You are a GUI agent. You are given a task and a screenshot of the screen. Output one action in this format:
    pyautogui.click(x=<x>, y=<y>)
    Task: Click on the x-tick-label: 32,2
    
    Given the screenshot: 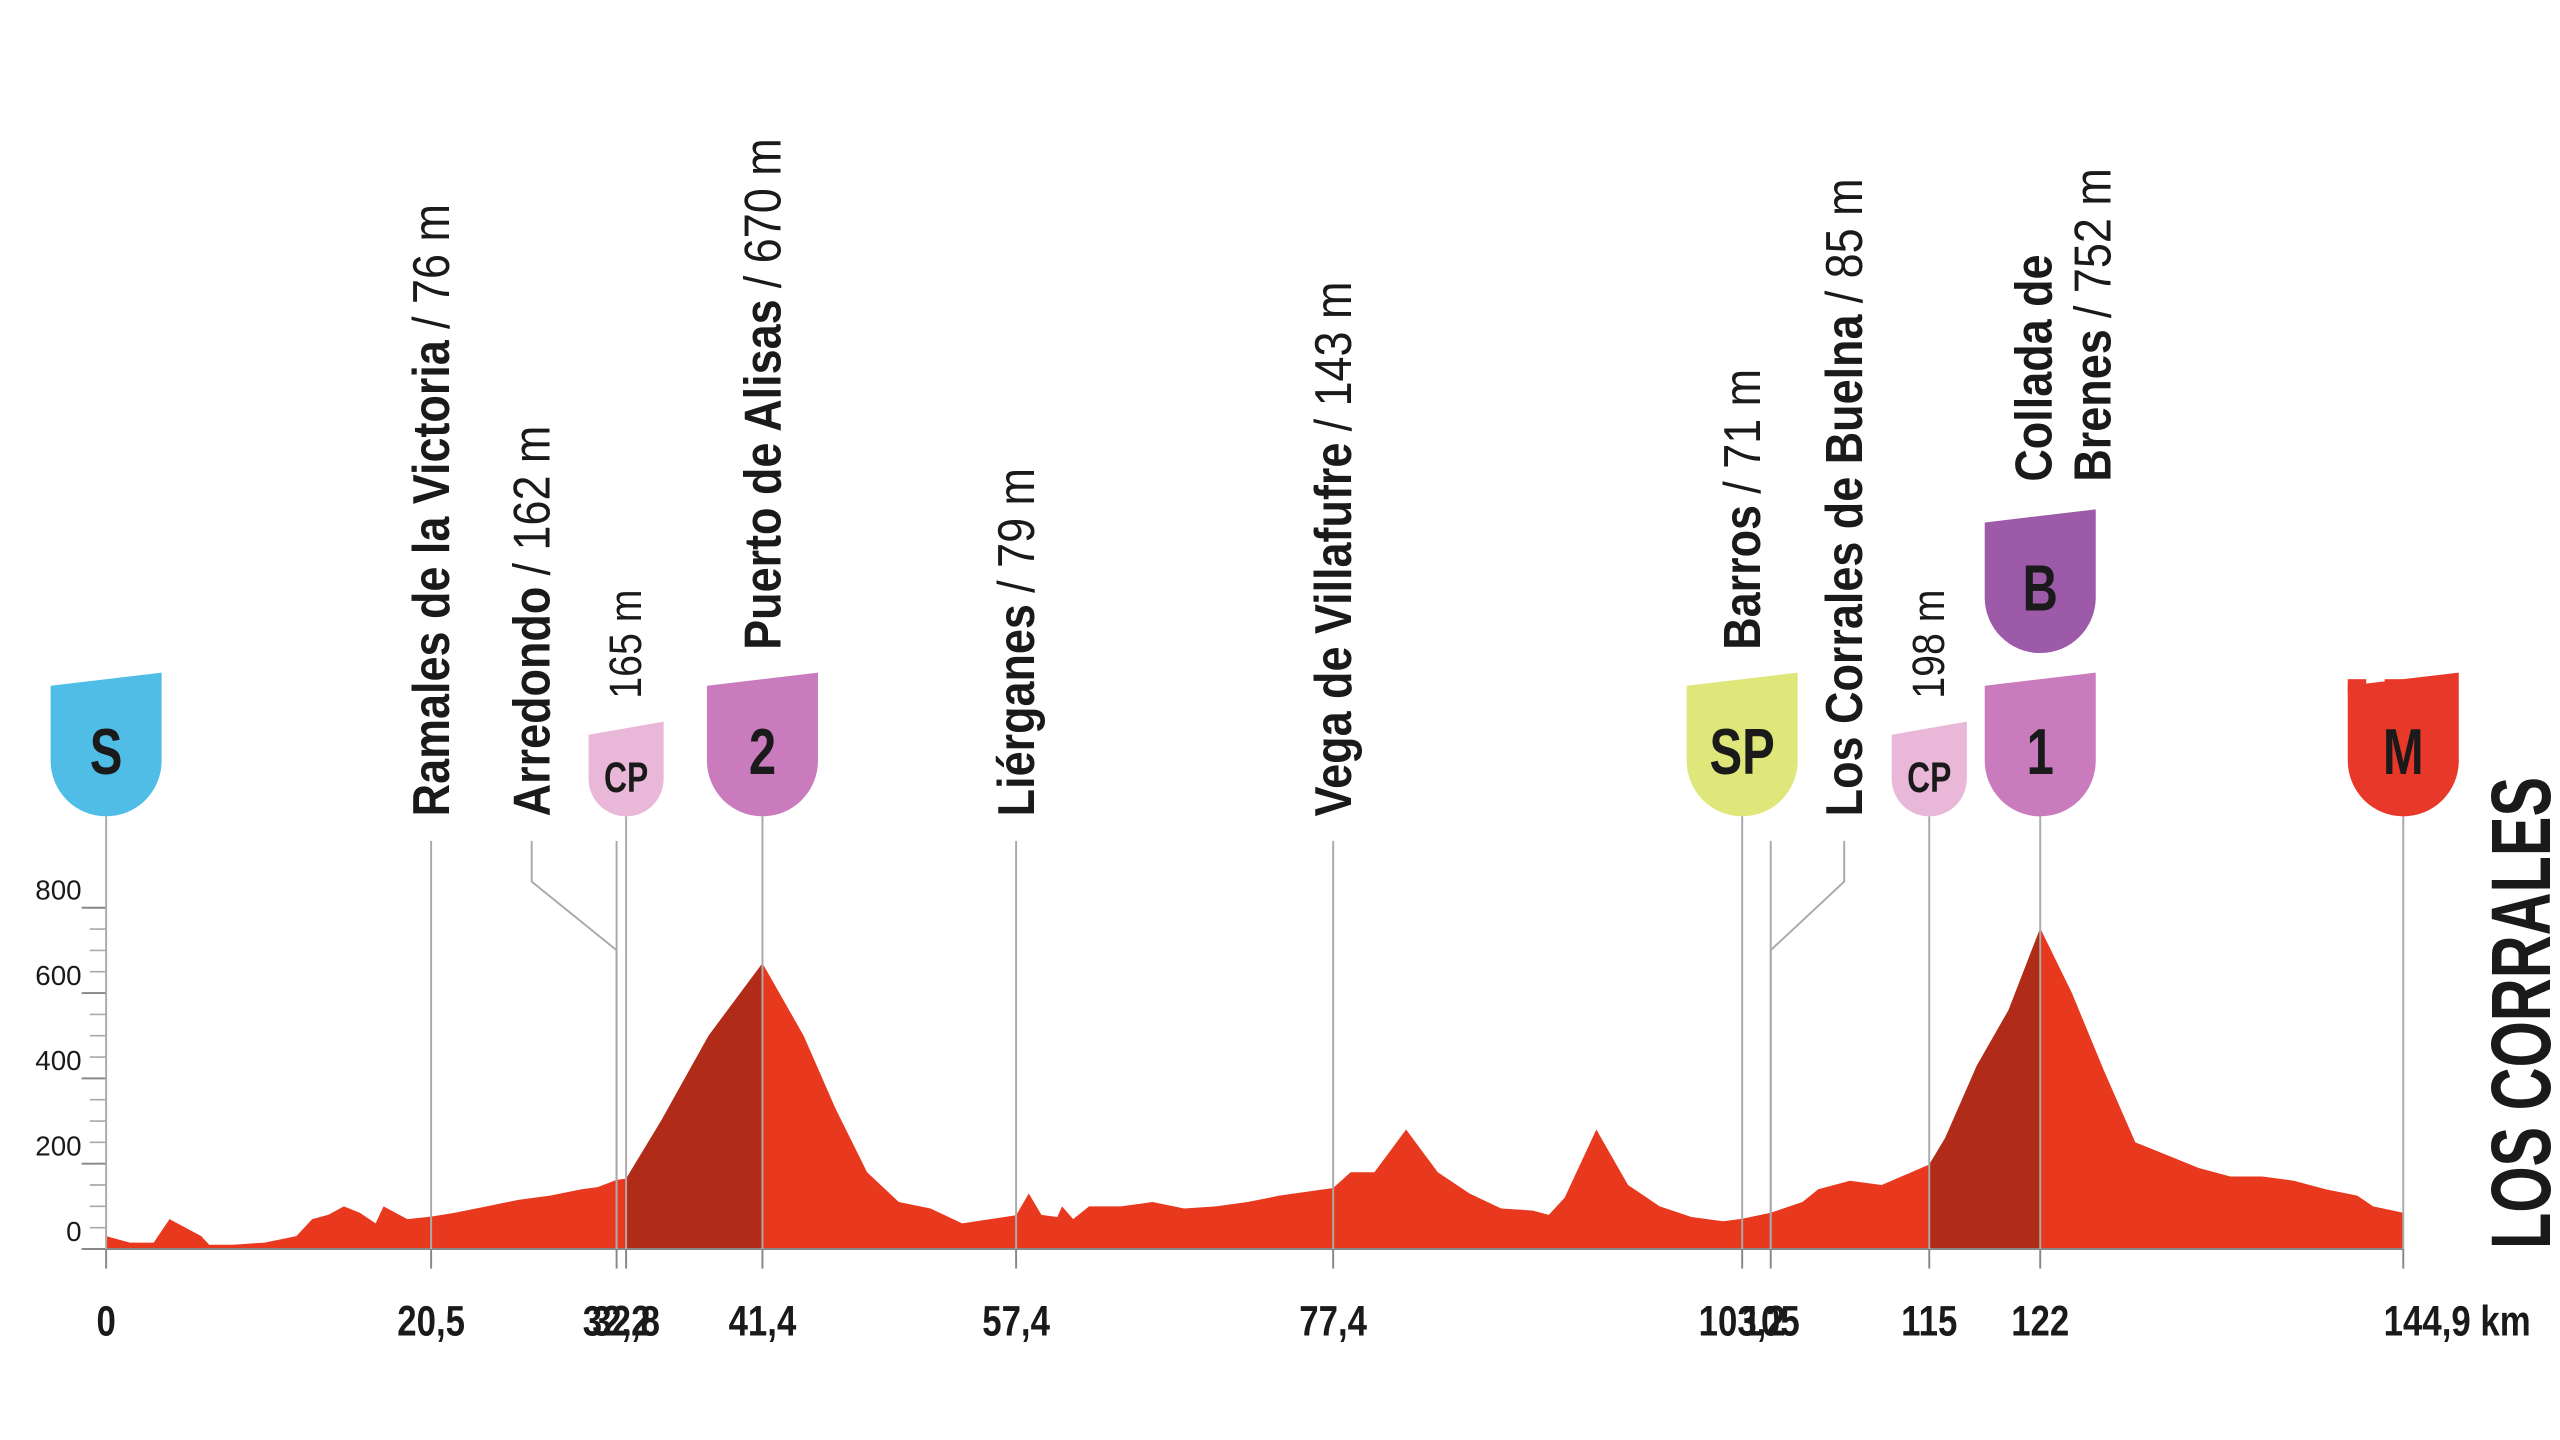 What is the action you would take?
    pyautogui.click(x=617, y=1321)
    